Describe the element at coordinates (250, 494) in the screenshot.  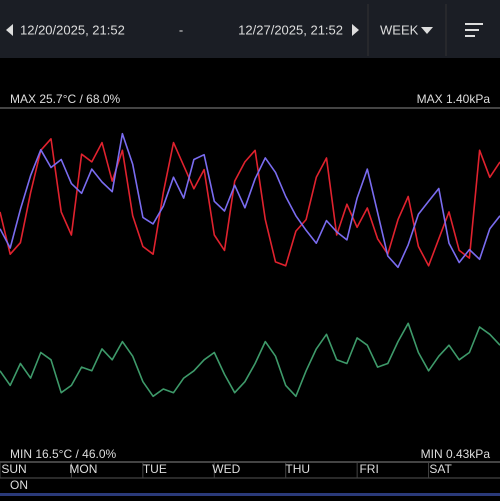
I see `status-bar` at that location.